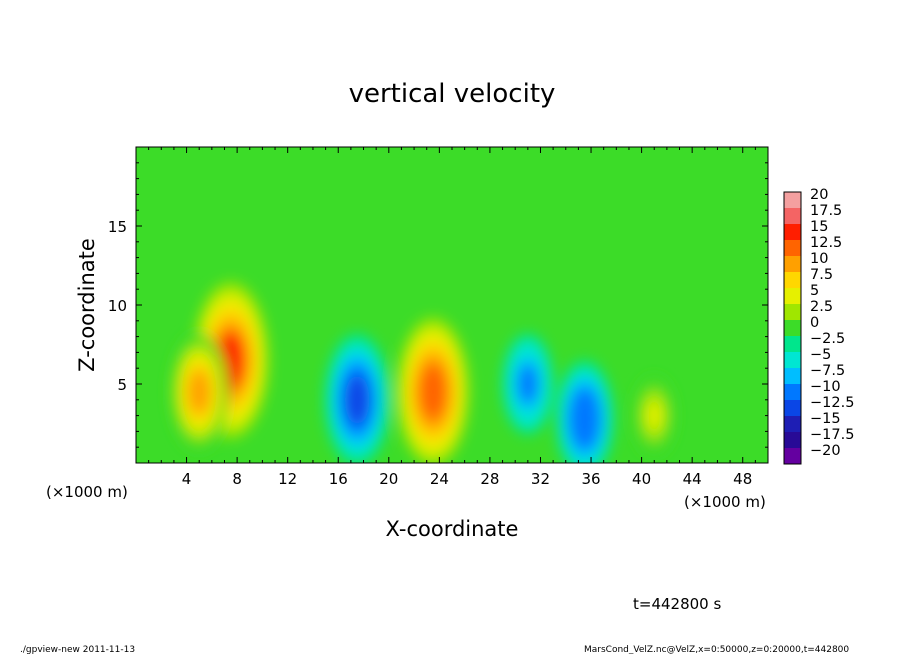 This screenshot has width=904, height=658. What do you see at coordinates (590, 479) in the screenshot?
I see `x-tick-label: 36` at bounding box center [590, 479].